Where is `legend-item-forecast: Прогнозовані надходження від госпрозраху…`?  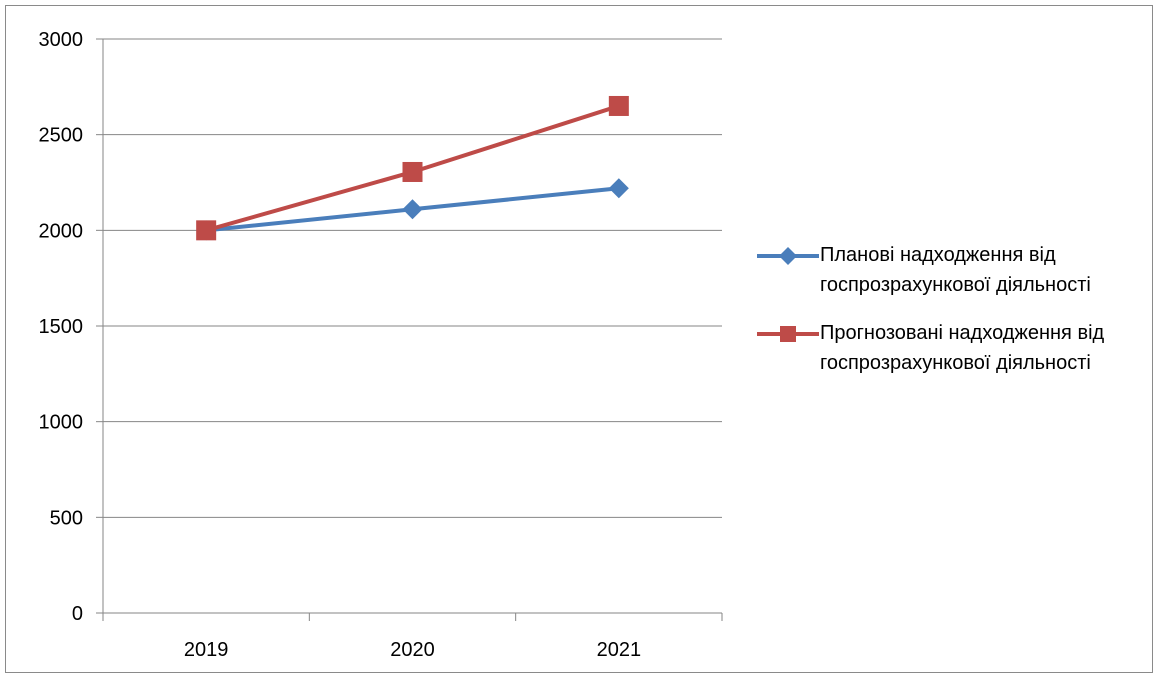 legend-item-forecast: Прогнозовані надходження від госпрозраху… is located at coordinates (954, 348).